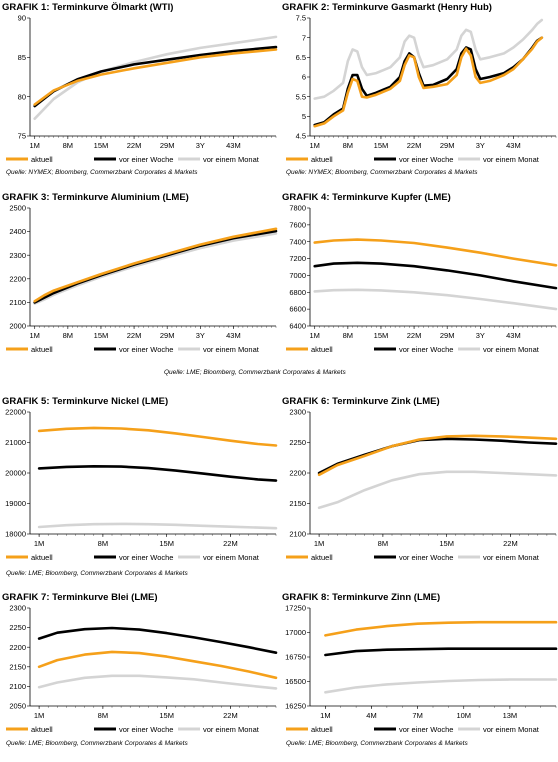  Describe the element at coordinates (297, 442) in the screenshot. I see `y-tick-label: 2250` at that location.